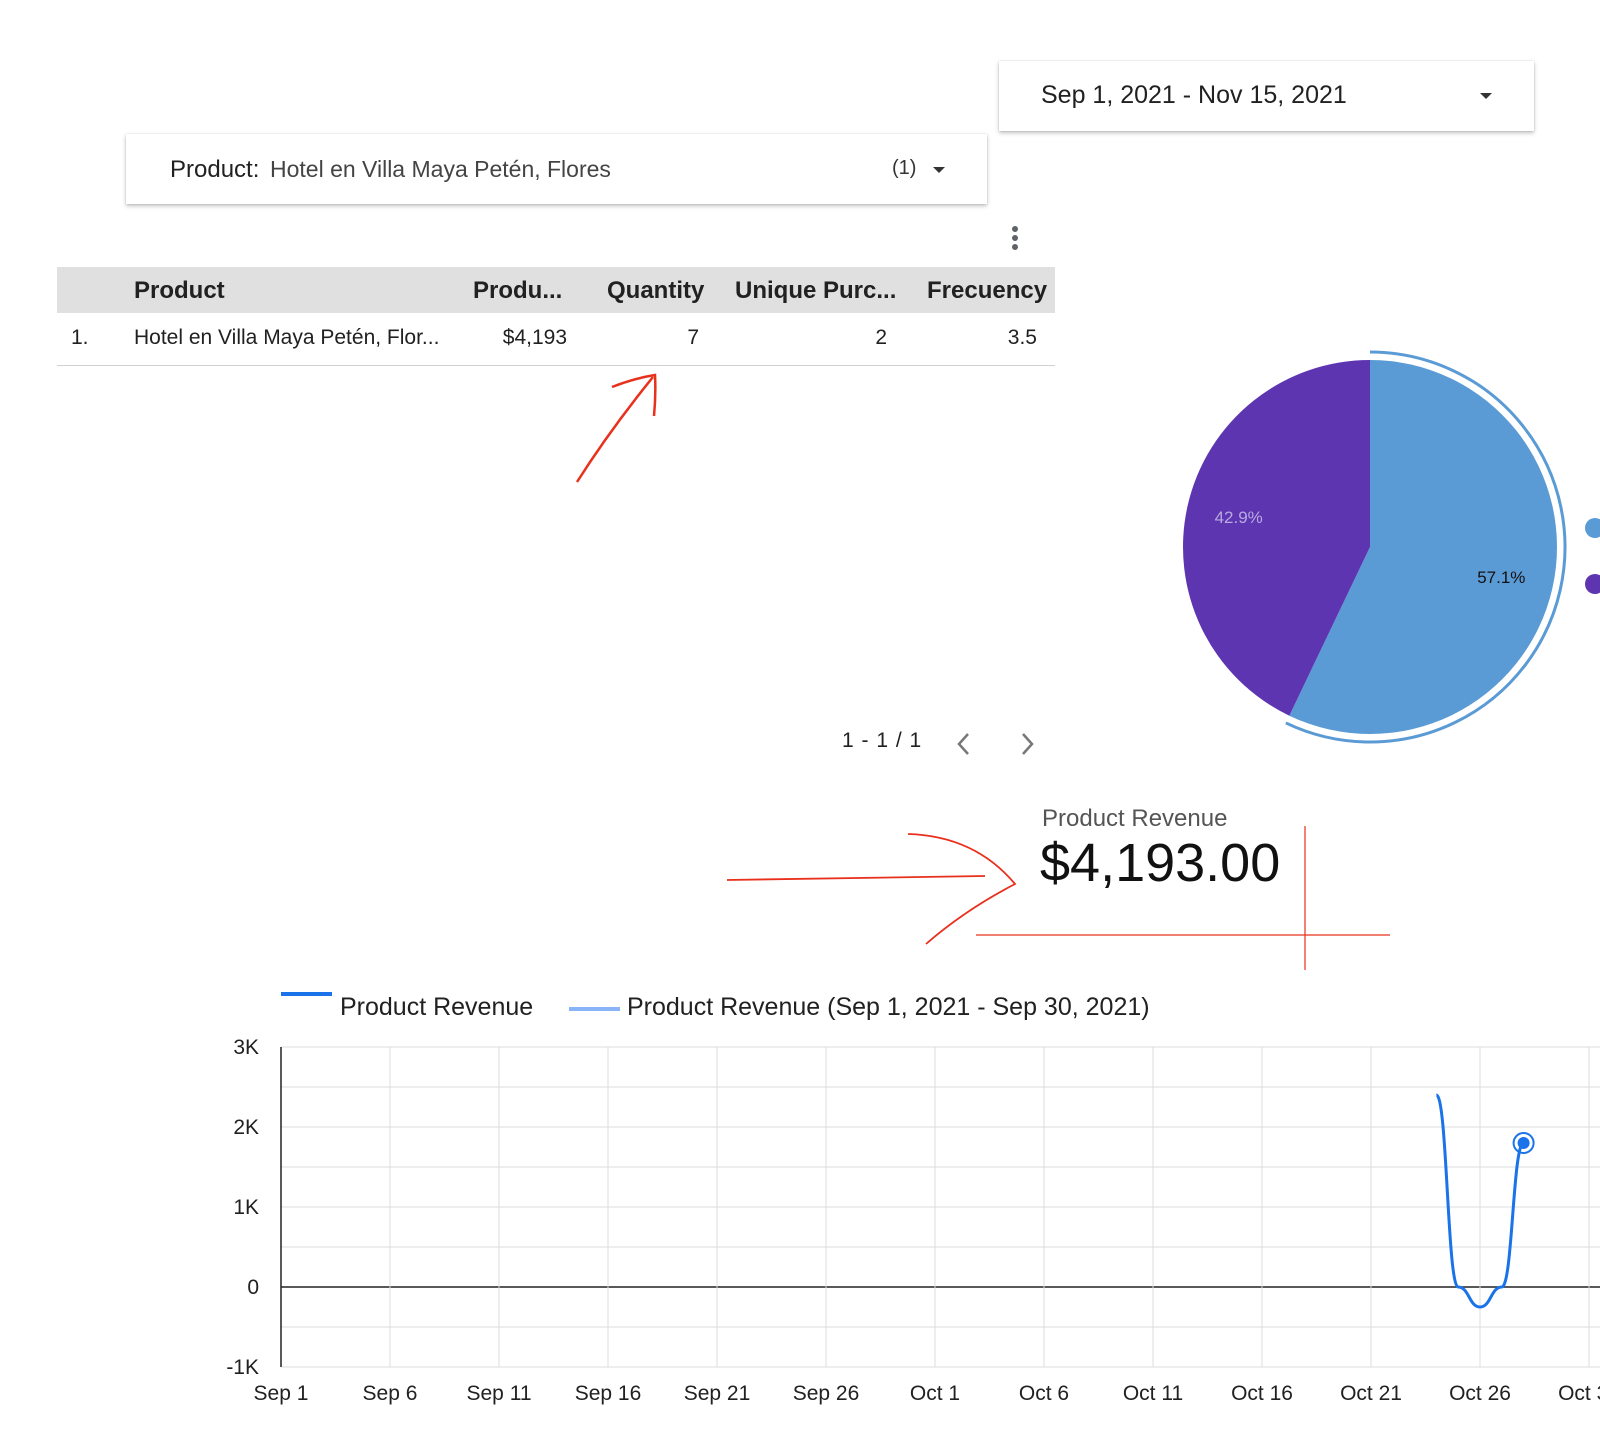 The width and height of the screenshot is (1600, 1452). What do you see at coordinates (215, 169) in the screenshot?
I see `filter-label: Product:` at bounding box center [215, 169].